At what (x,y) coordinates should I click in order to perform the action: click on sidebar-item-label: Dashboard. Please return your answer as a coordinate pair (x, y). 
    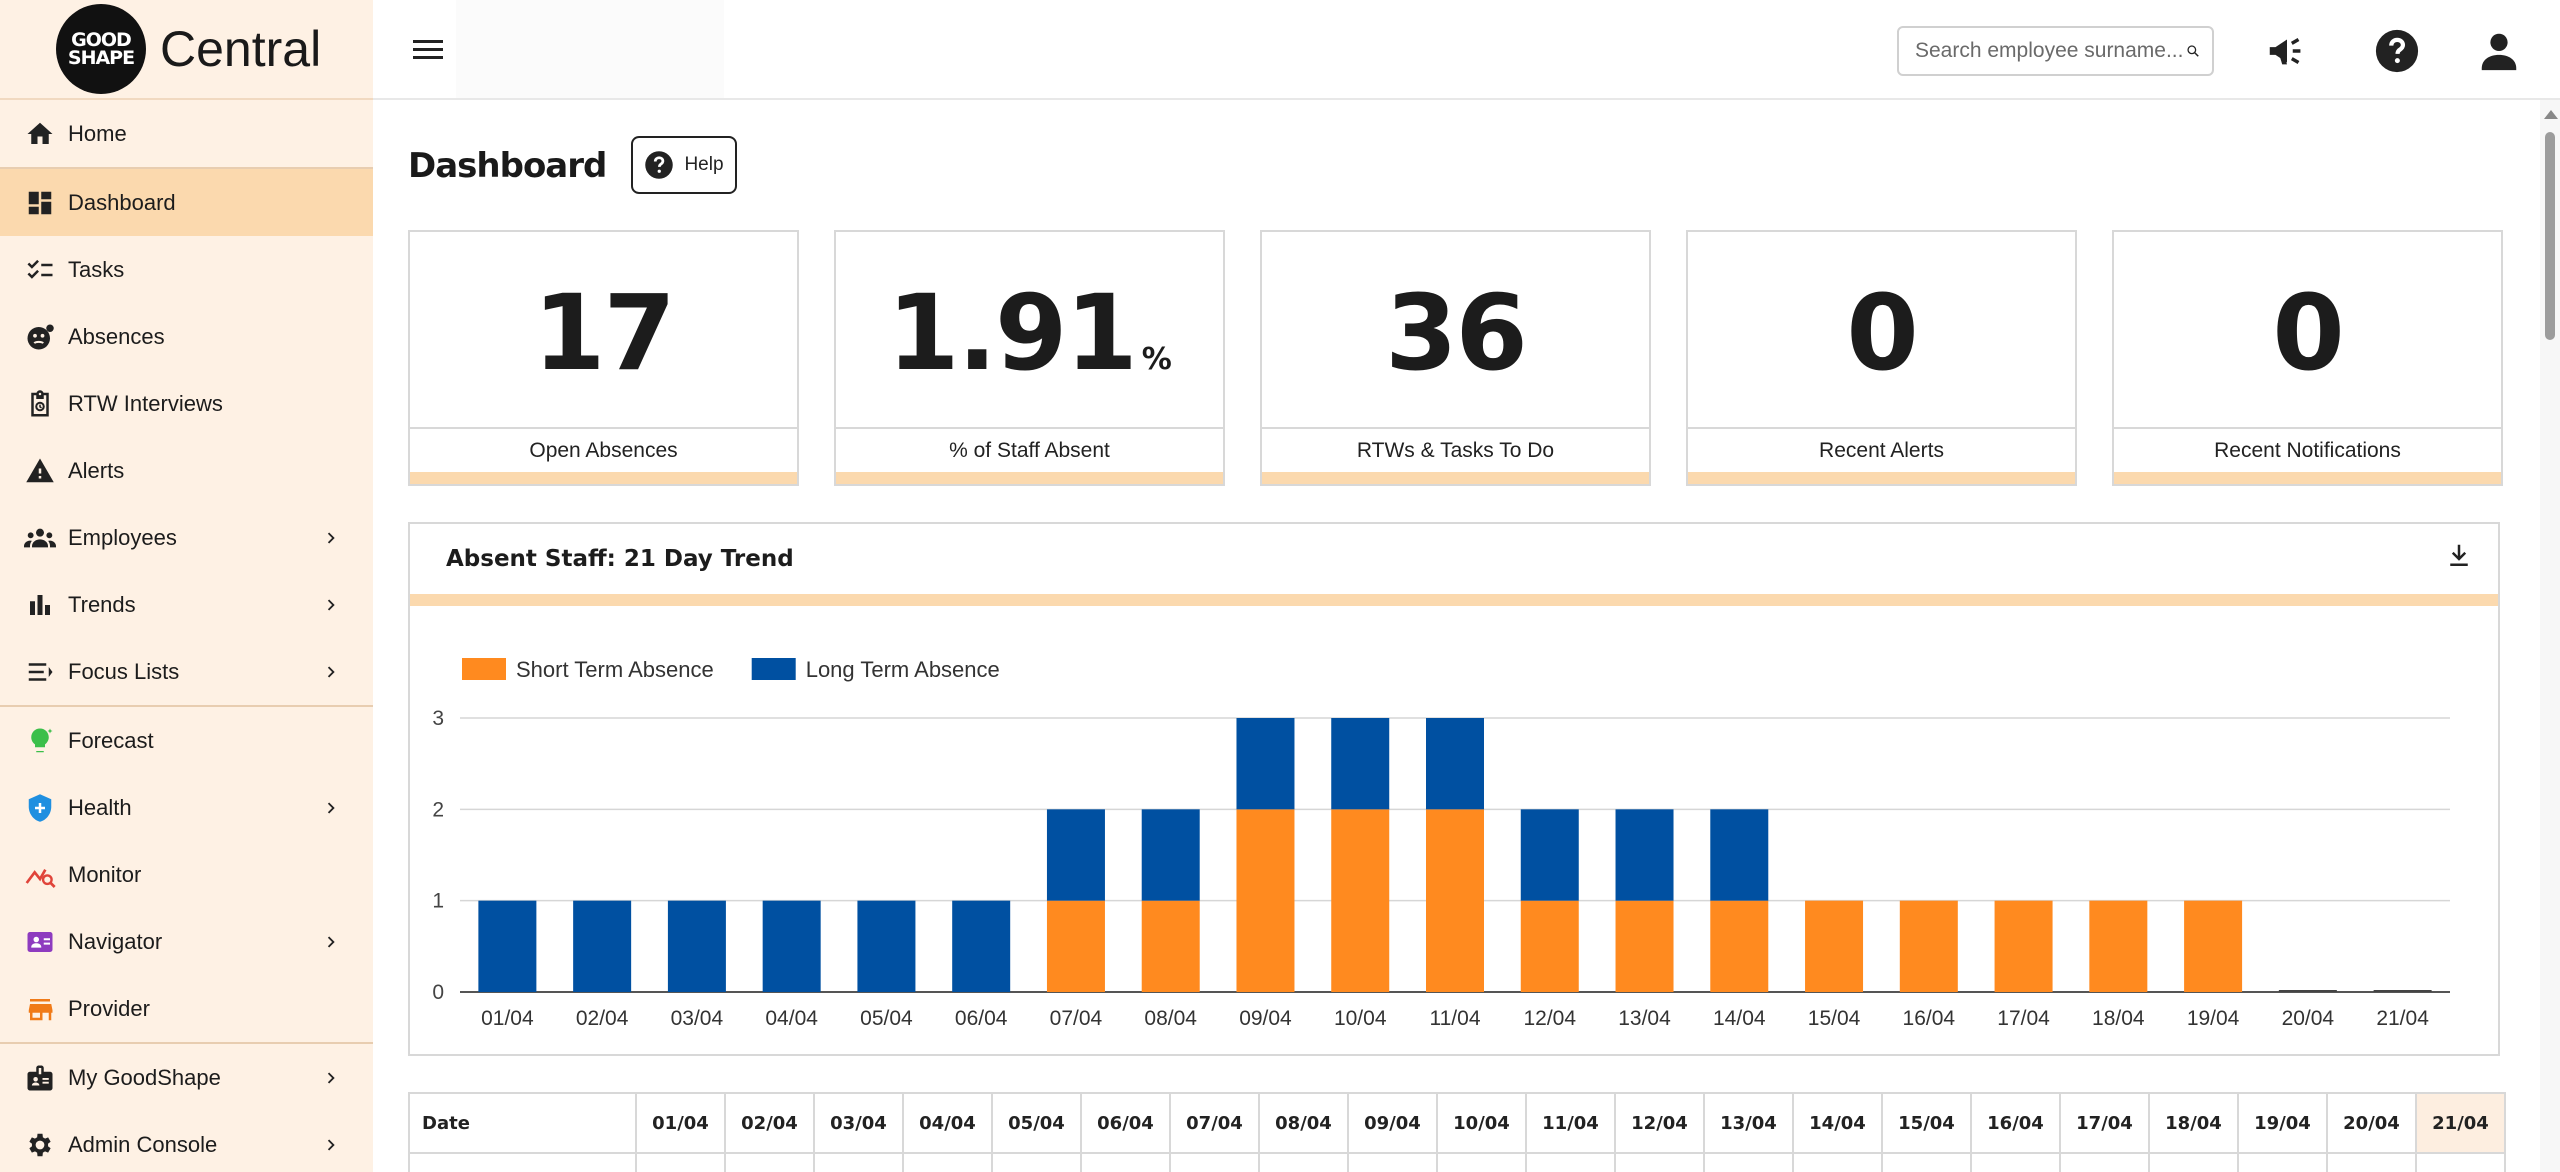
    Looking at the image, I should click on (122, 202).